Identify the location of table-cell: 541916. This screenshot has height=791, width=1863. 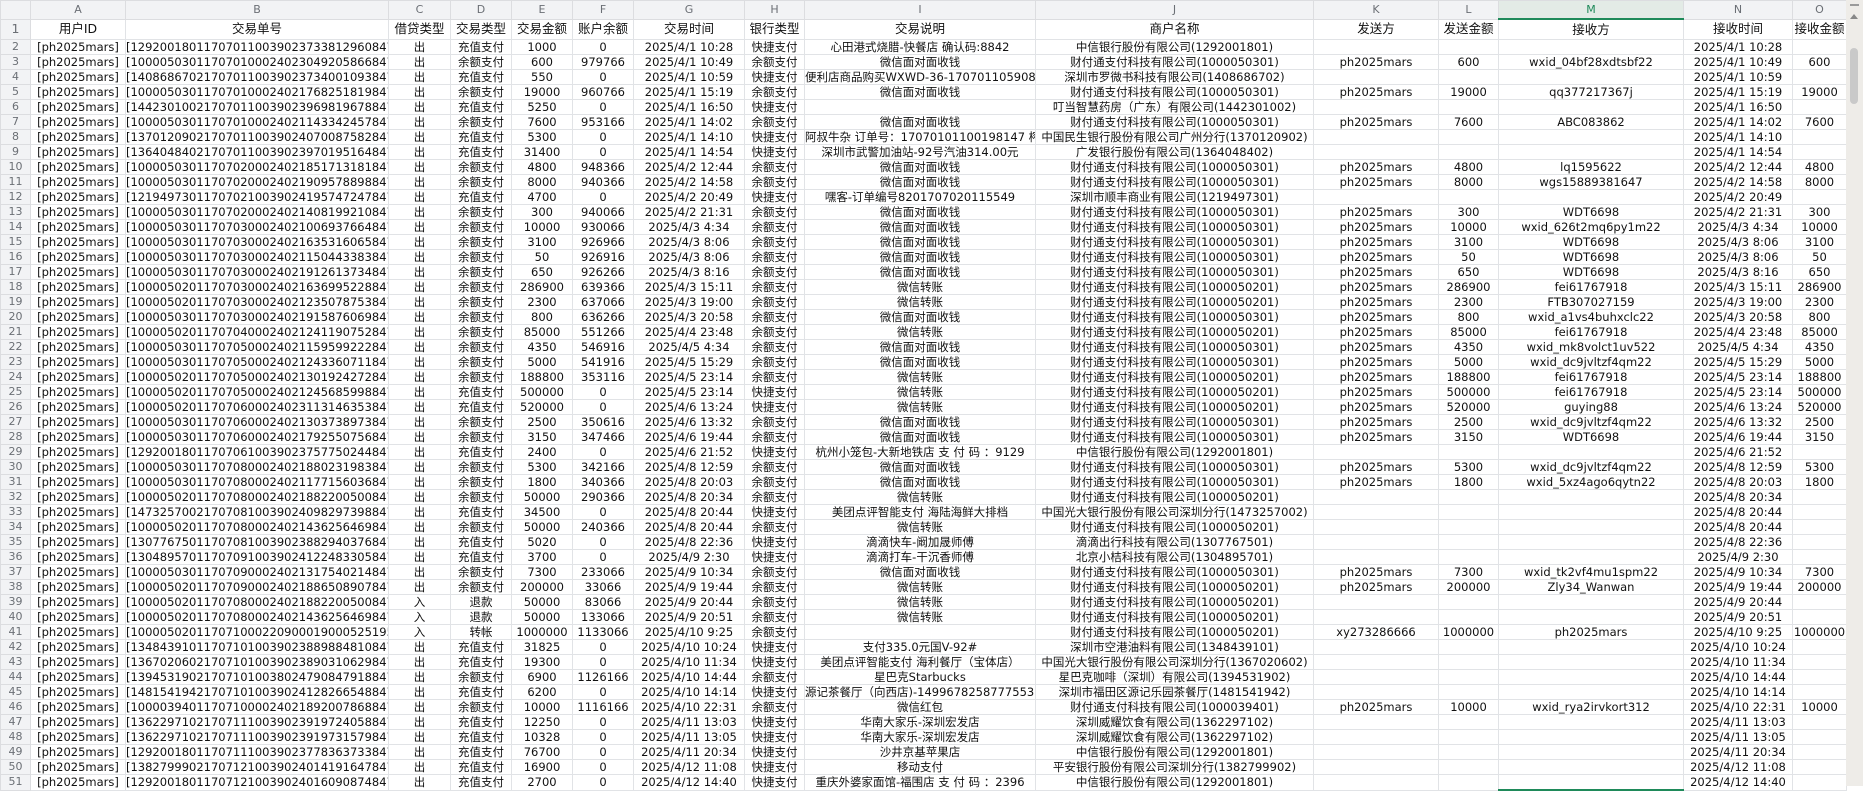
(603, 362).